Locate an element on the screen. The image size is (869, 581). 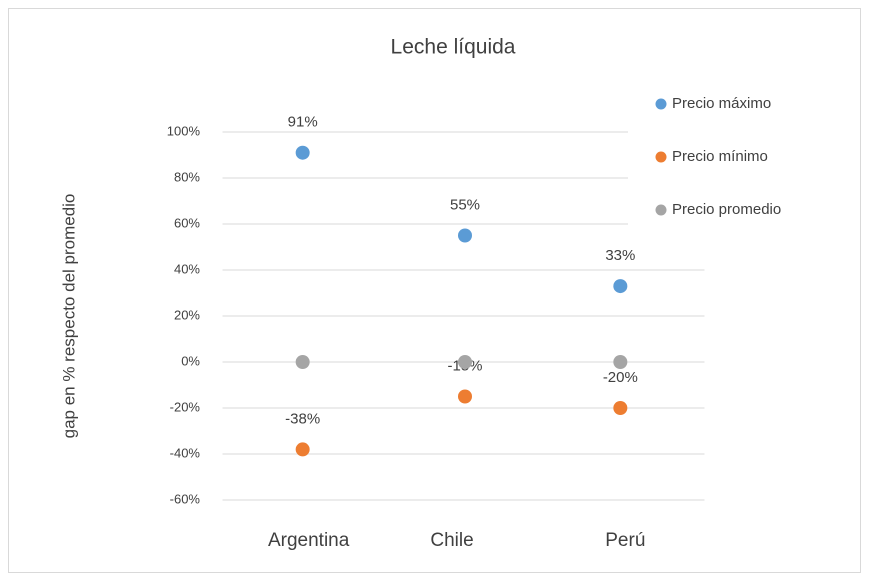
y-tick-label: -60% is located at coordinates (185, 498).